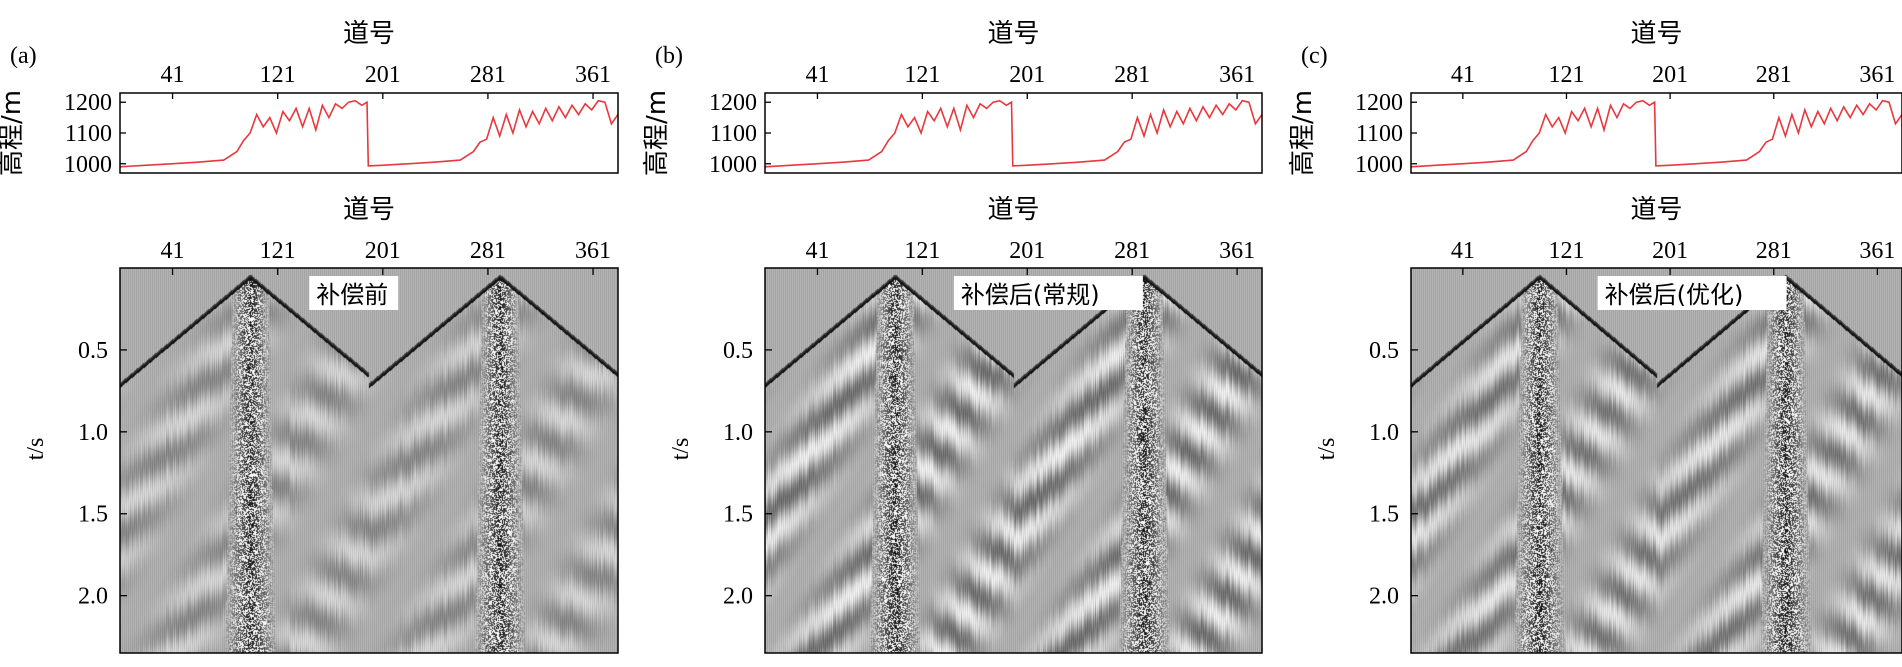  Describe the element at coordinates (669, 56) in the screenshot. I see `panel-label: (b)` at that location.